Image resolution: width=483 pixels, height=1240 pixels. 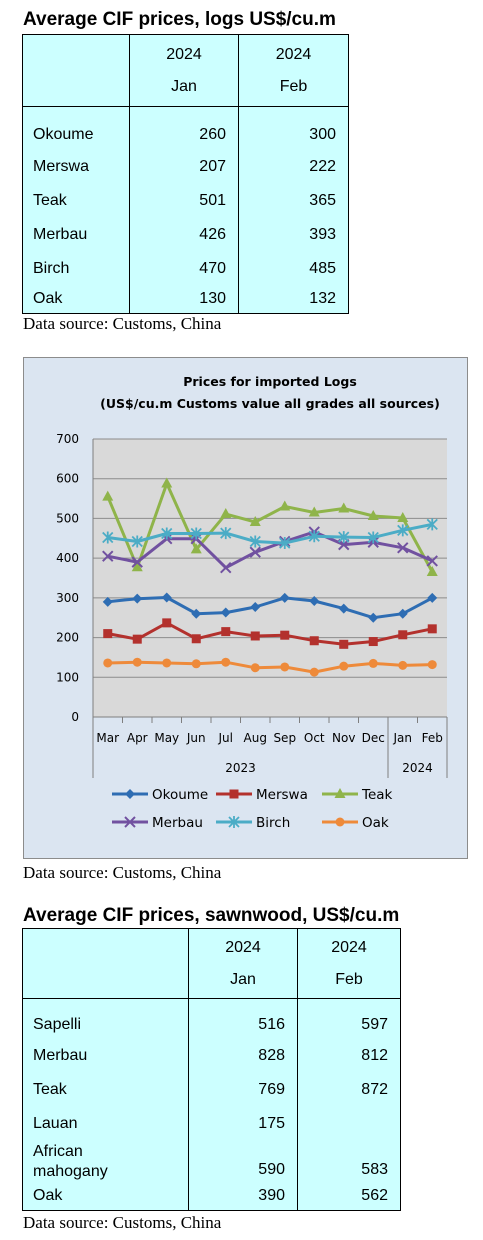 What do you see at coordinates (67, 598) in the screenshot?
I see `y-tick-label: 300` at bounding box center [67, 598].